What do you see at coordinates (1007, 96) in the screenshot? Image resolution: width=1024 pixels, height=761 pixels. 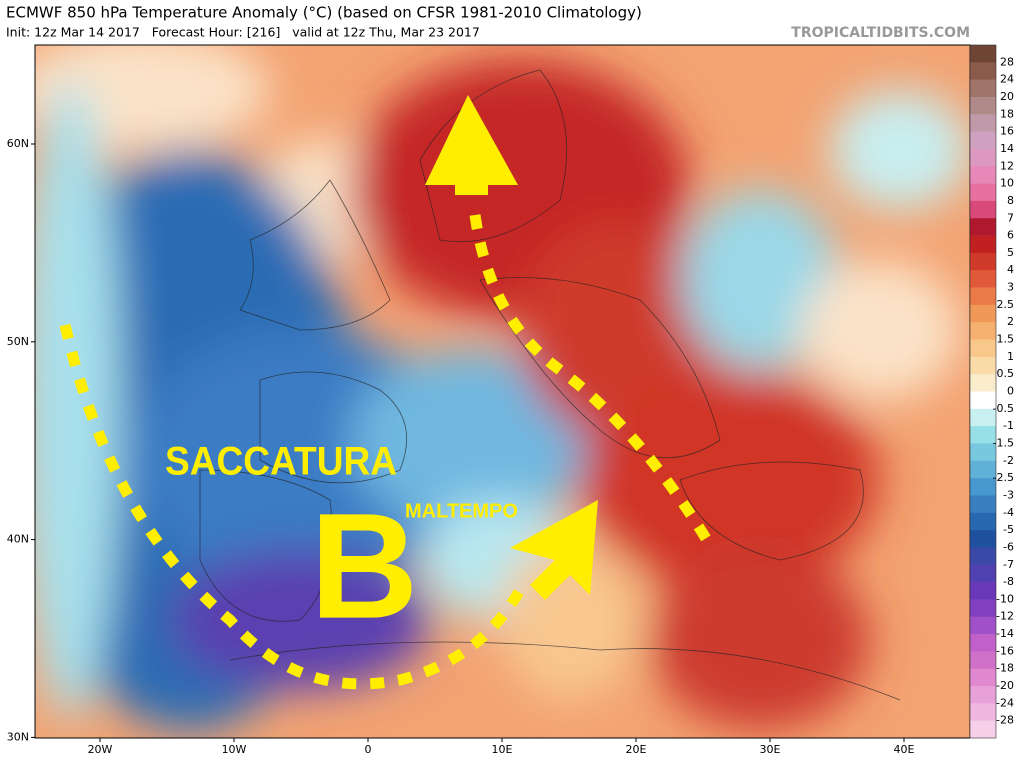 I see `colorbar-label: 20` at bounding box center [1007, 96].